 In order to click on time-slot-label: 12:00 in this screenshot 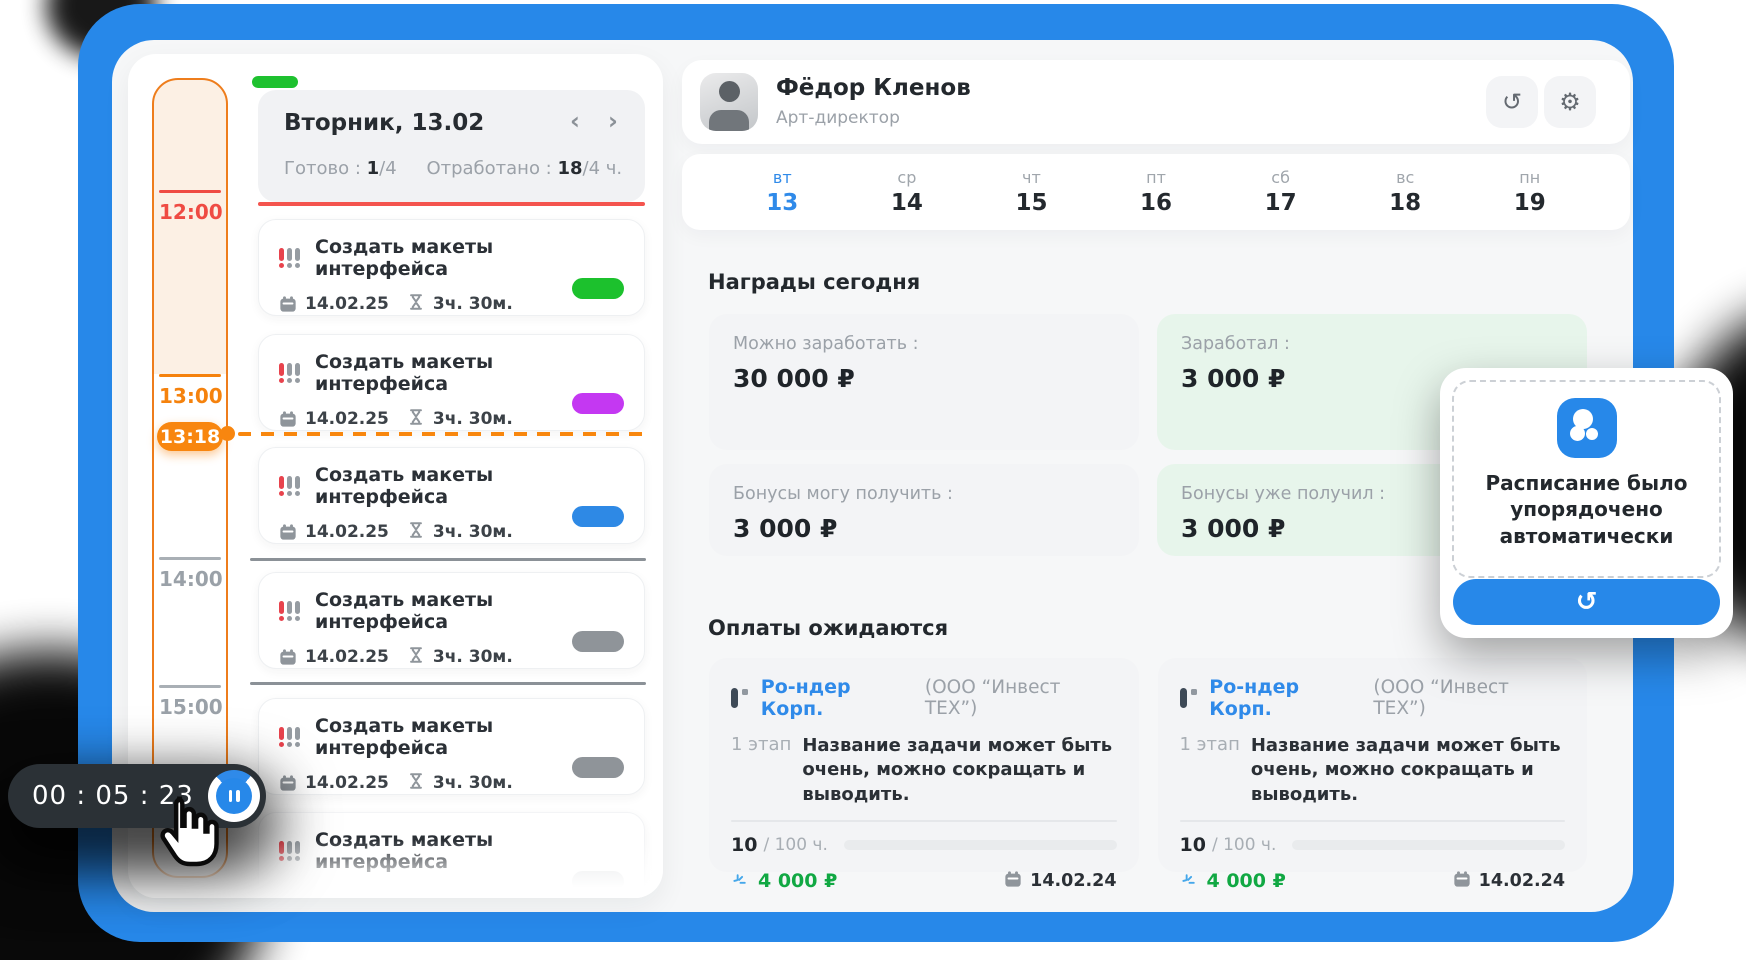, I will do `click(191, 212)`.